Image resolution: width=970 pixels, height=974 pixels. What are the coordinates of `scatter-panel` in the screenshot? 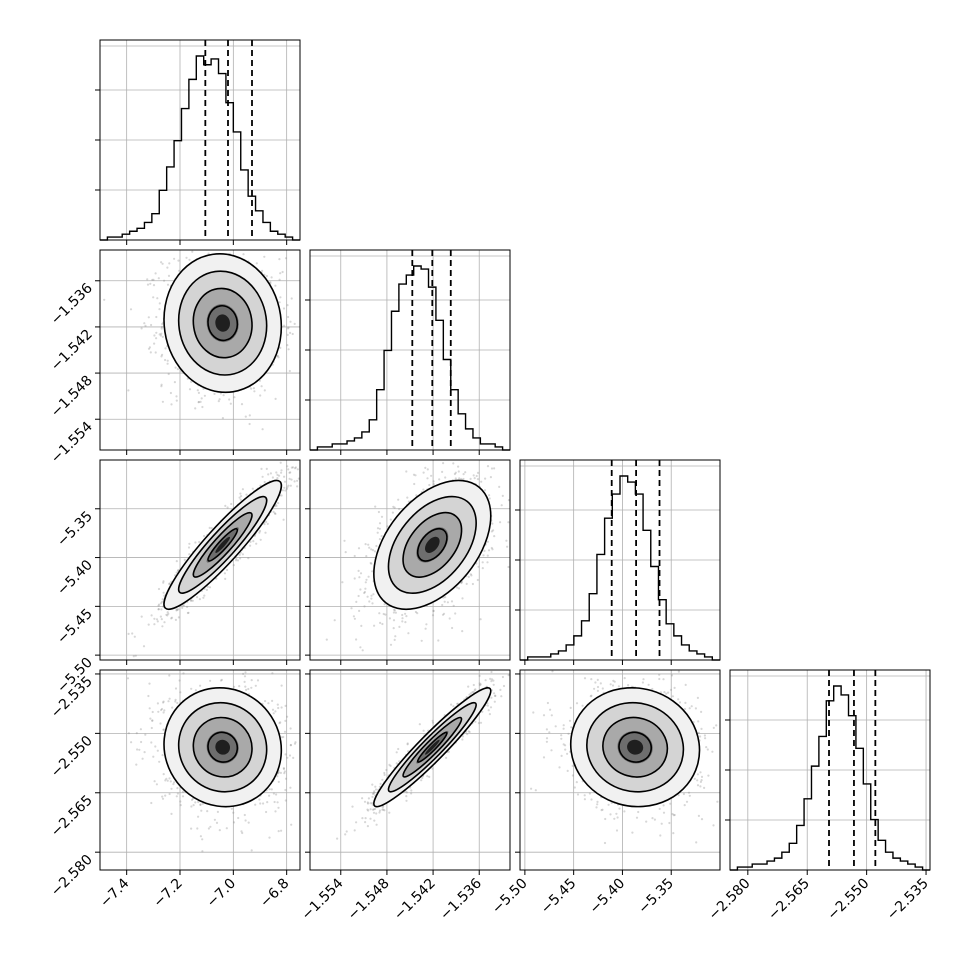 It's located at (409, 562).